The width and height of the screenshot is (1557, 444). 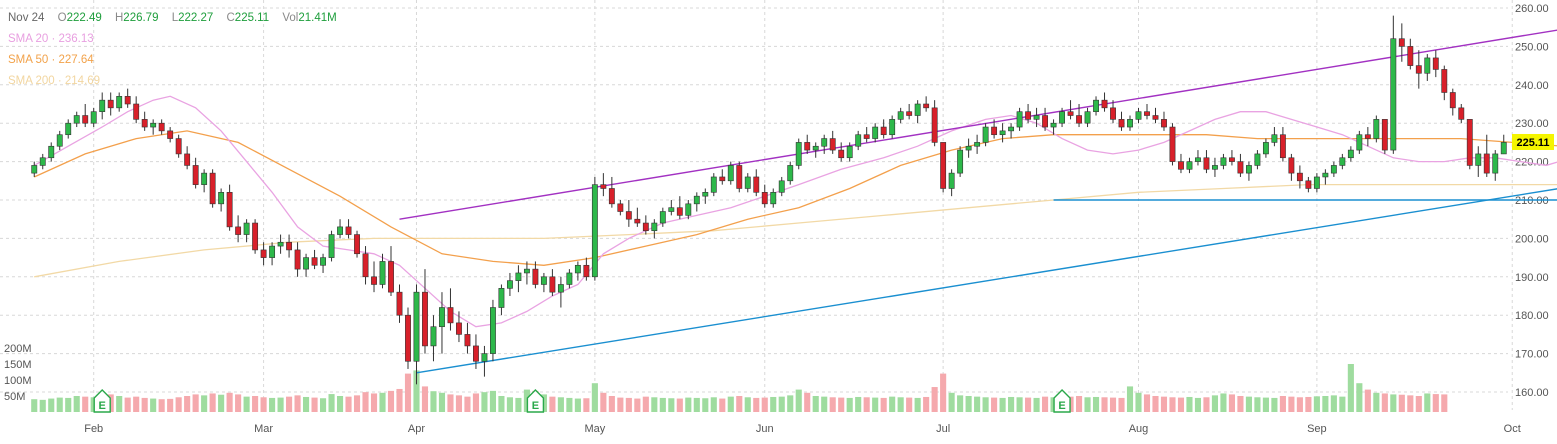 What do you see at coordinates (594, 429) in the screenshot?
I see `x-tick-label: May` at bounding box center [594, 429].